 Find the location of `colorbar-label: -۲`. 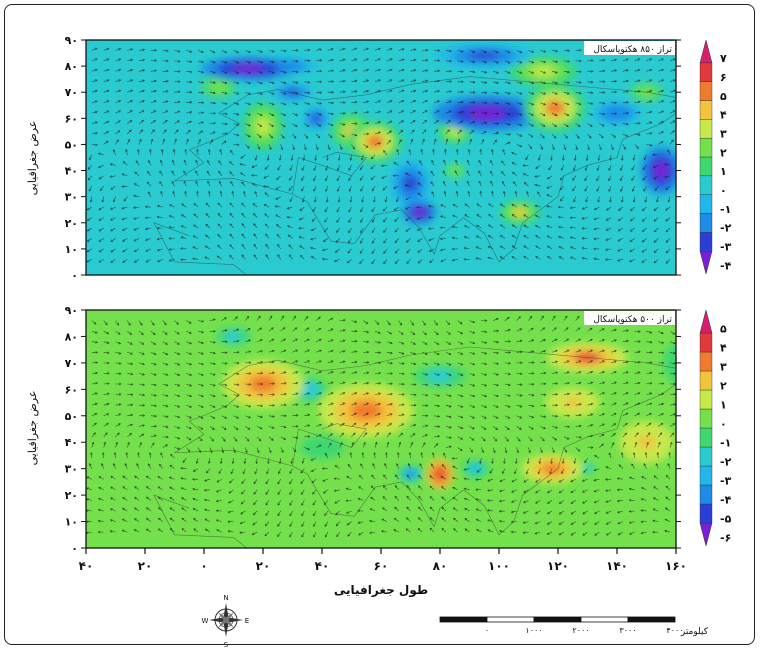

colorbar-label: -۲ is located at coordinates (726, 461).